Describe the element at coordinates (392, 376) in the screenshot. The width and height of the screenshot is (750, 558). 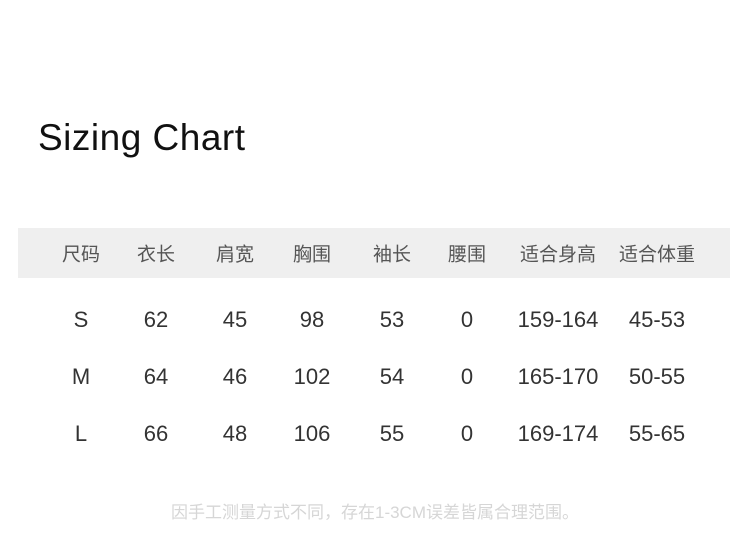
I see `table-cell: 54` at that location.